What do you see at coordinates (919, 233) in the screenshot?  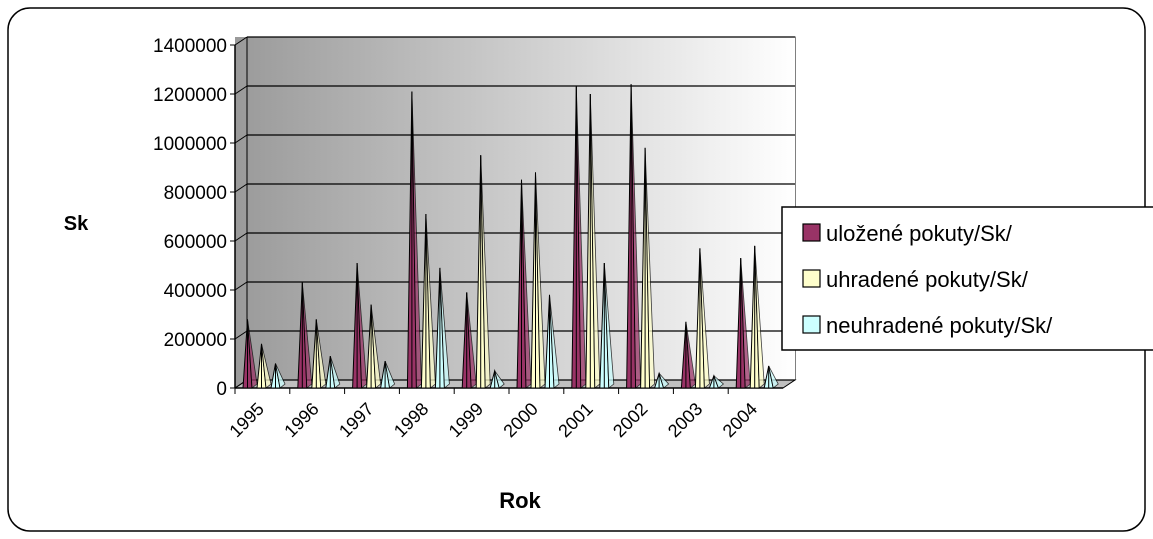 I see `legend-label: uložené pokuty/Sk/` at bounding box center [919, 233].